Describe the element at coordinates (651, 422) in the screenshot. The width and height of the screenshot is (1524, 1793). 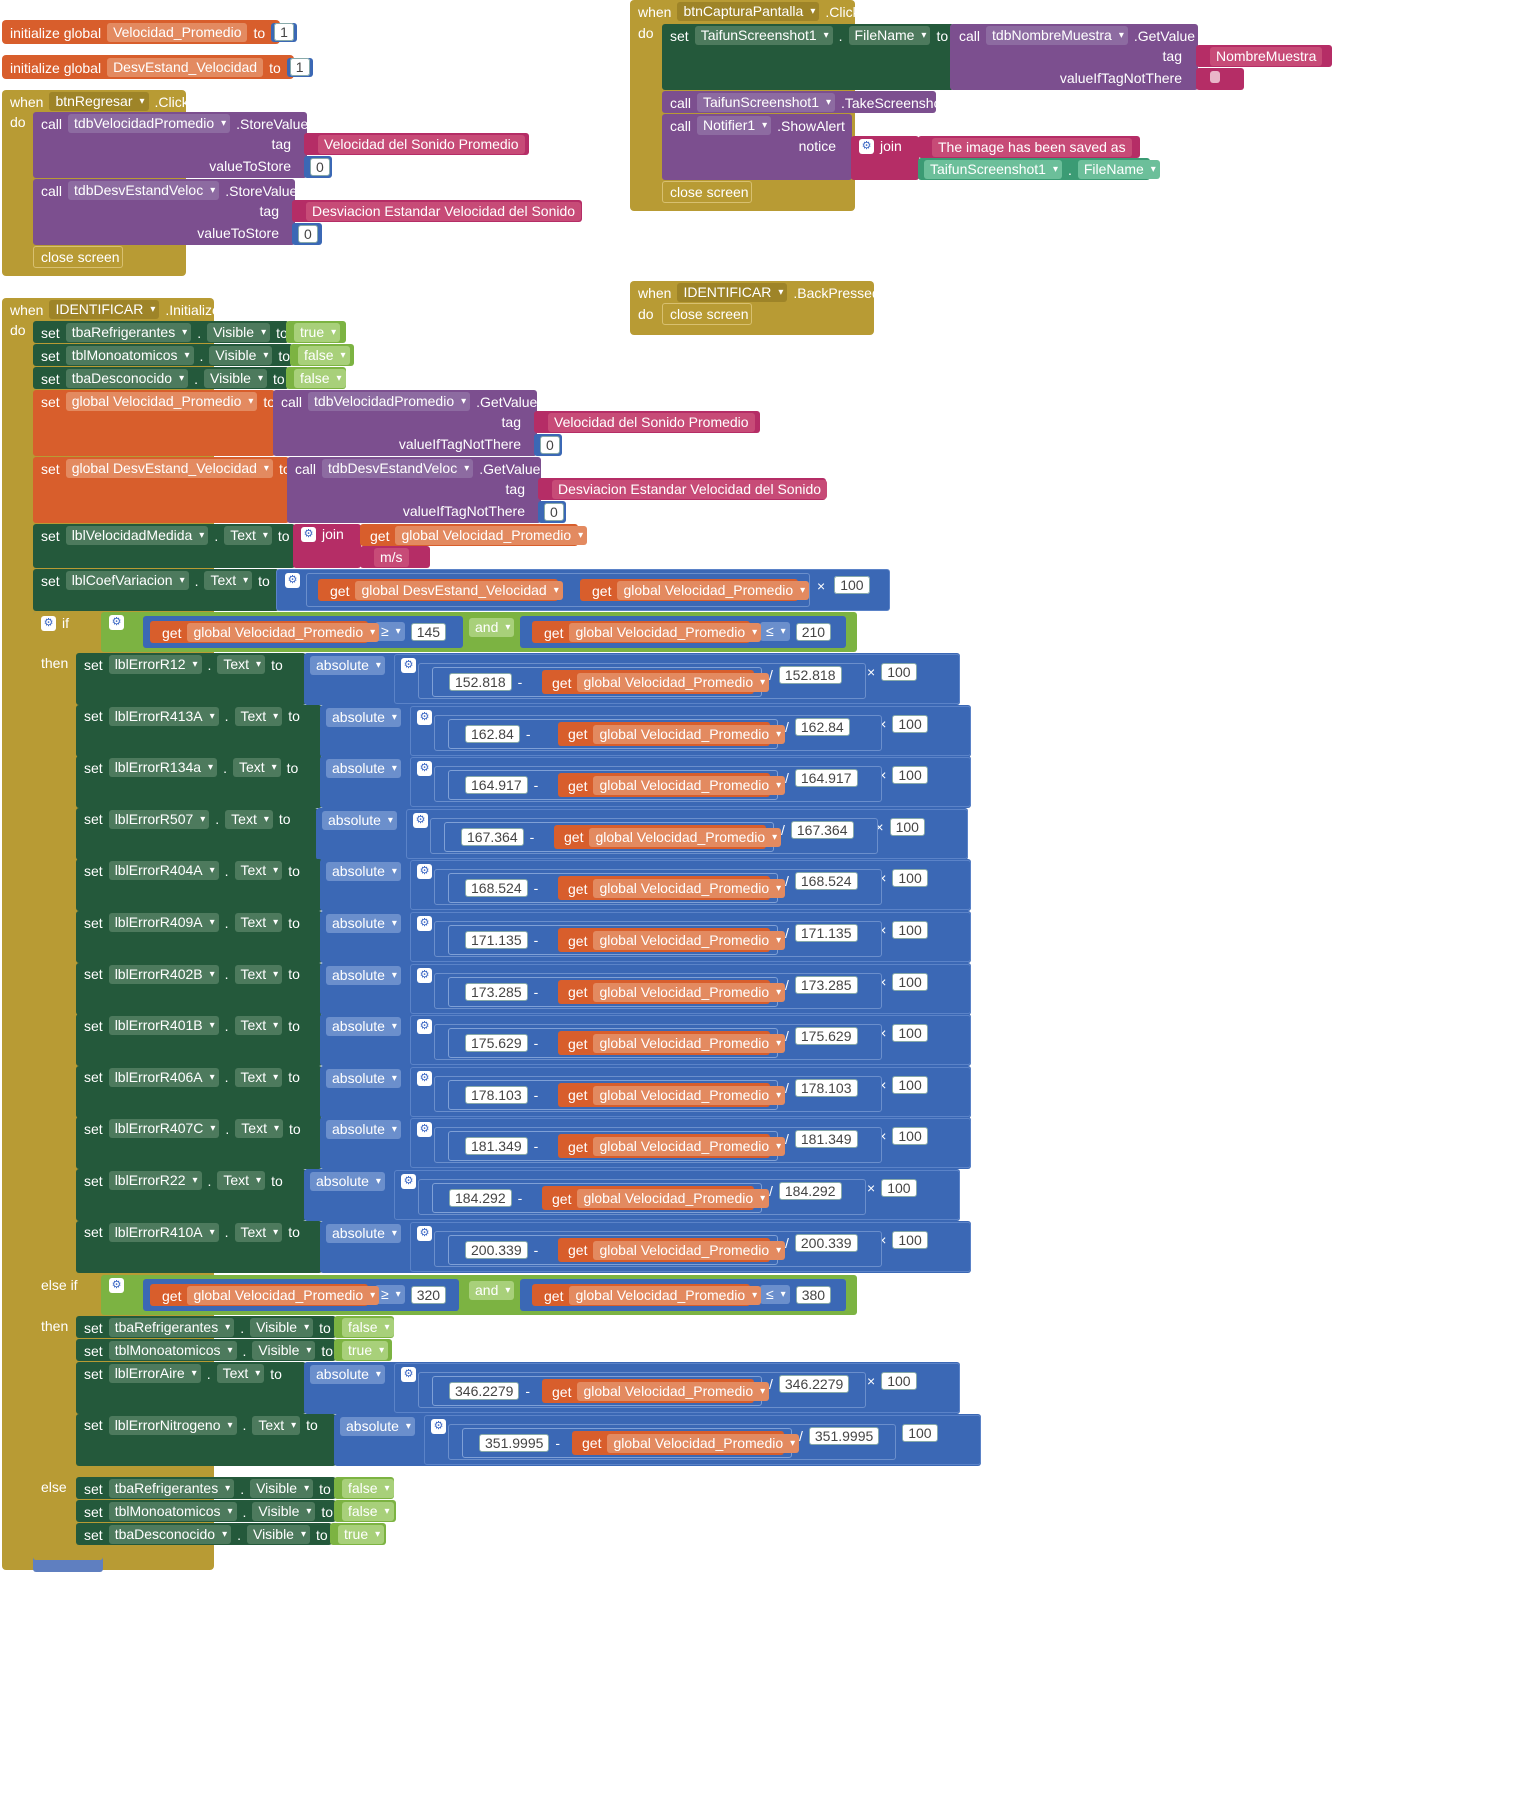
I see `text-value: Velocidad del Sonido Promedio` at that location.